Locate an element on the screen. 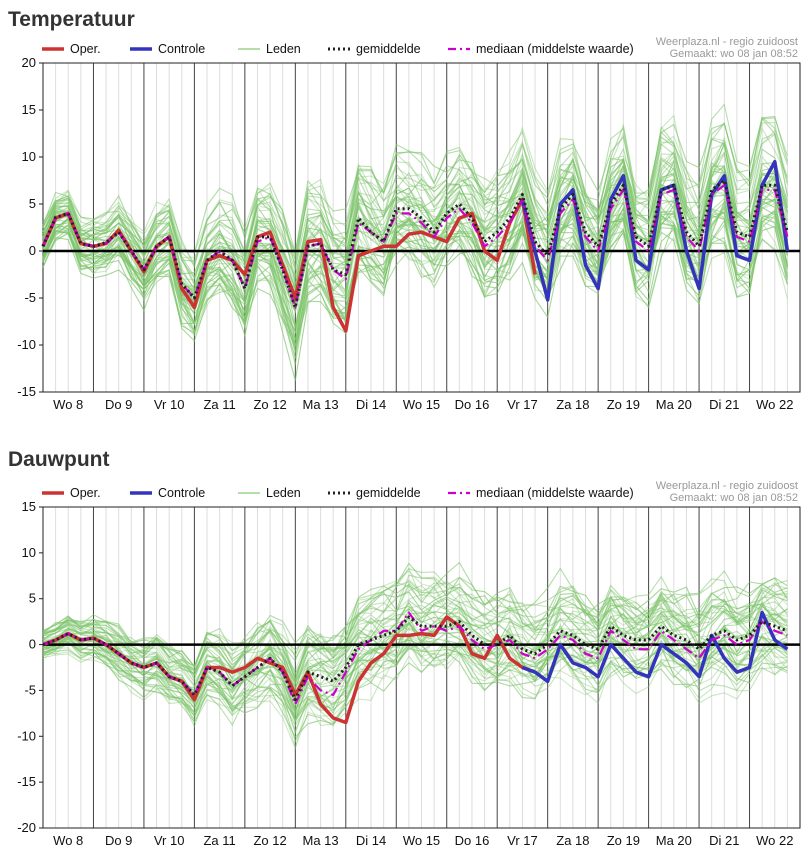 The image size is (809, 852). legend-label: Controle is located at coordinates (181, 493).